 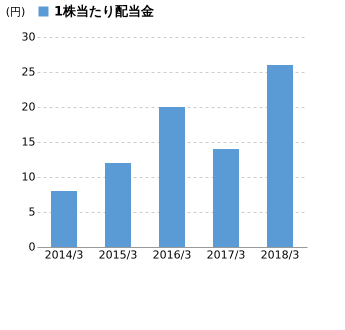 I want to click on y-tick-label: 15, so click(x=29, y=142).